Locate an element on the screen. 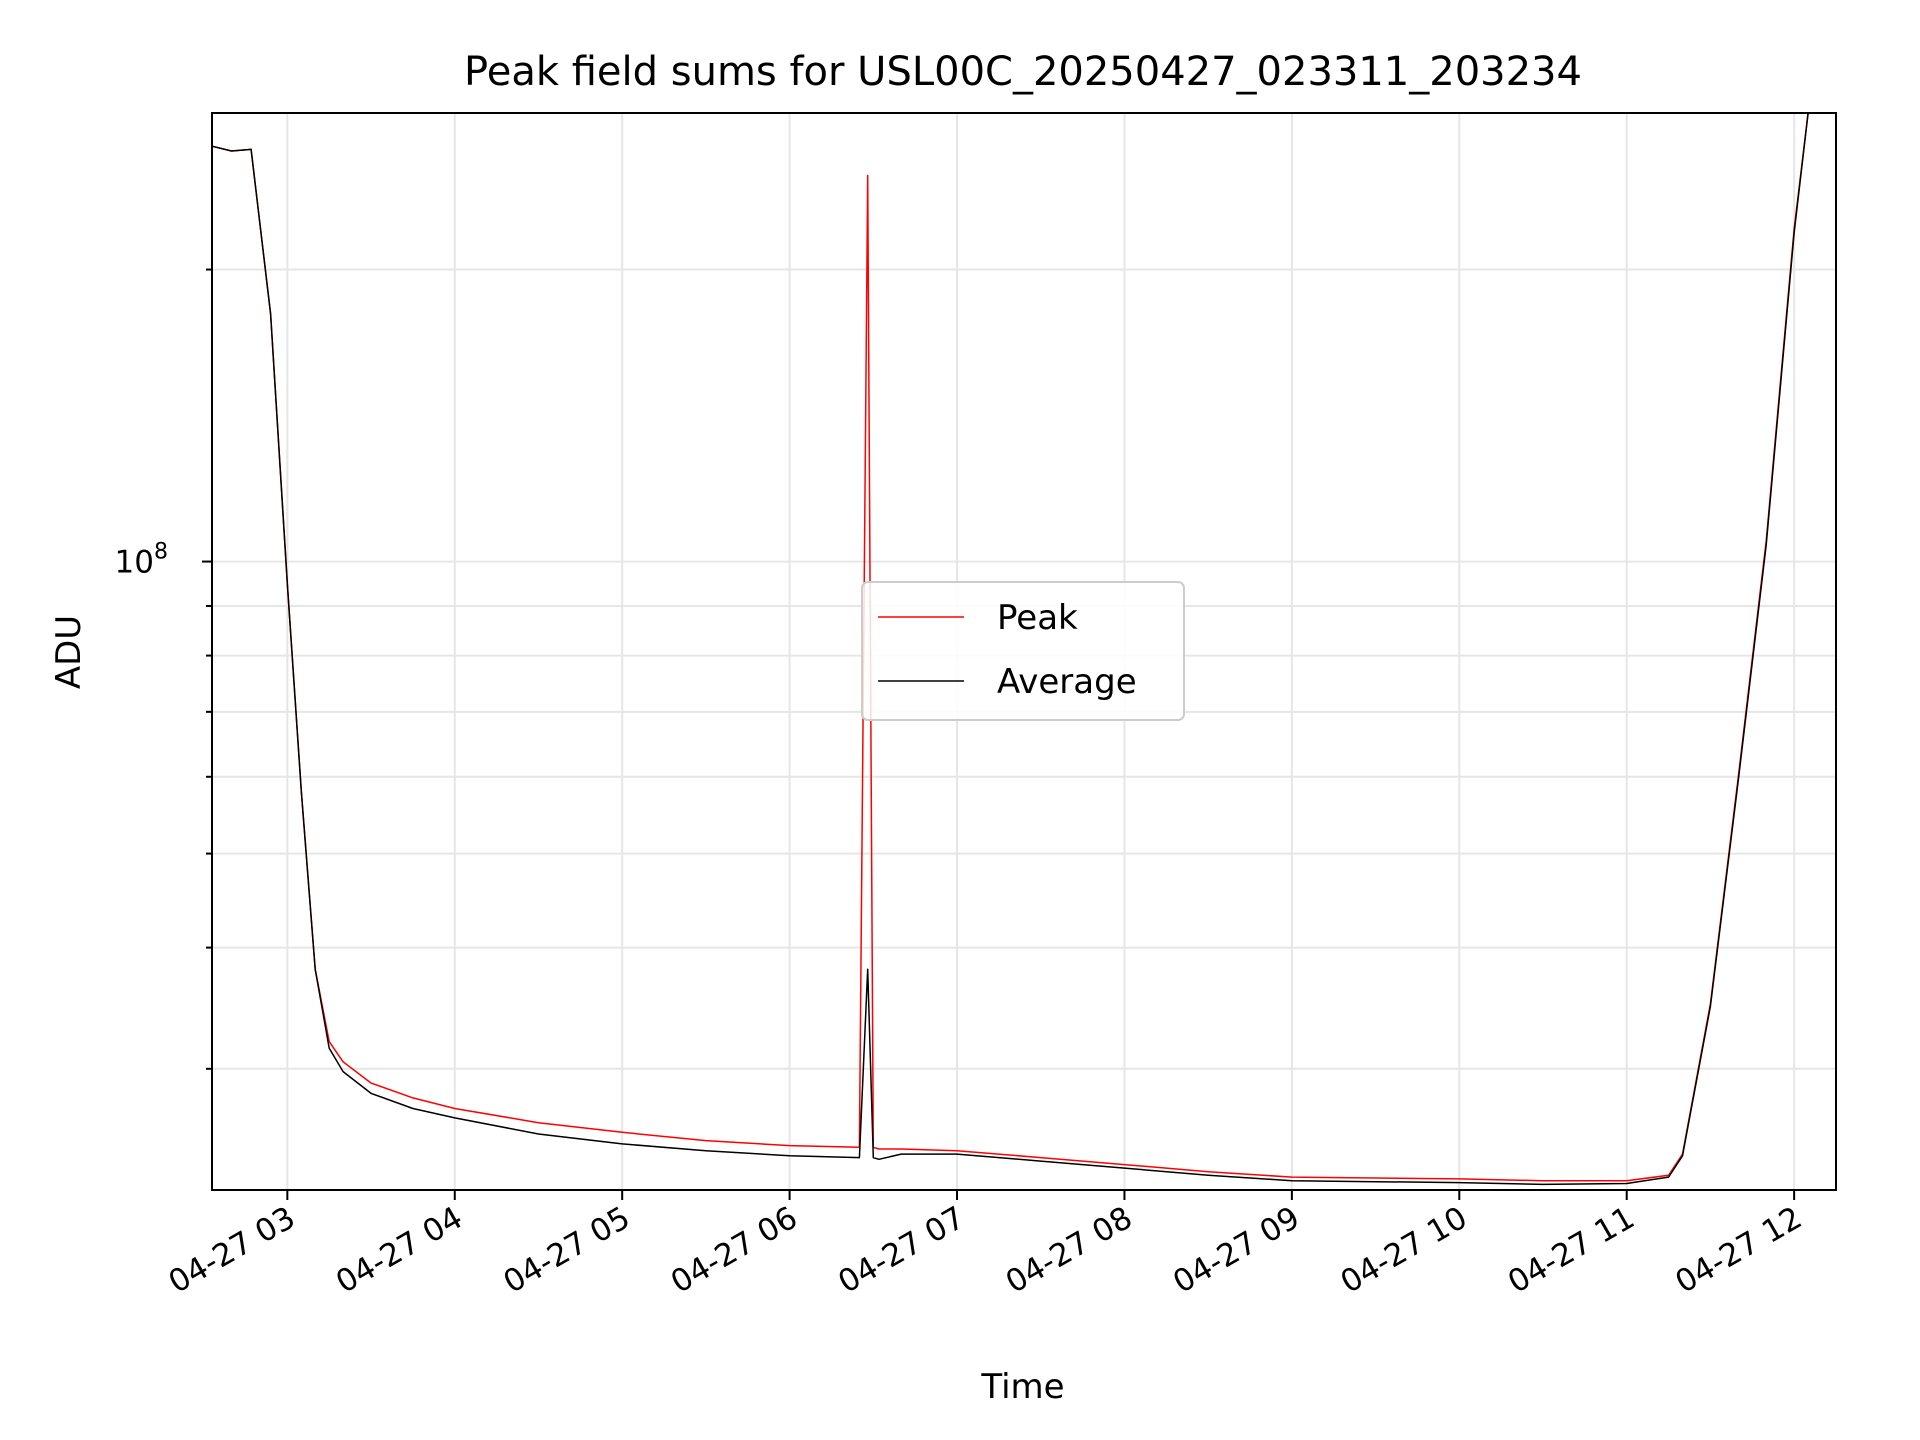 The image size is (1920, 1440). legend-label-average: Average is located at coordinates (1067, 682).